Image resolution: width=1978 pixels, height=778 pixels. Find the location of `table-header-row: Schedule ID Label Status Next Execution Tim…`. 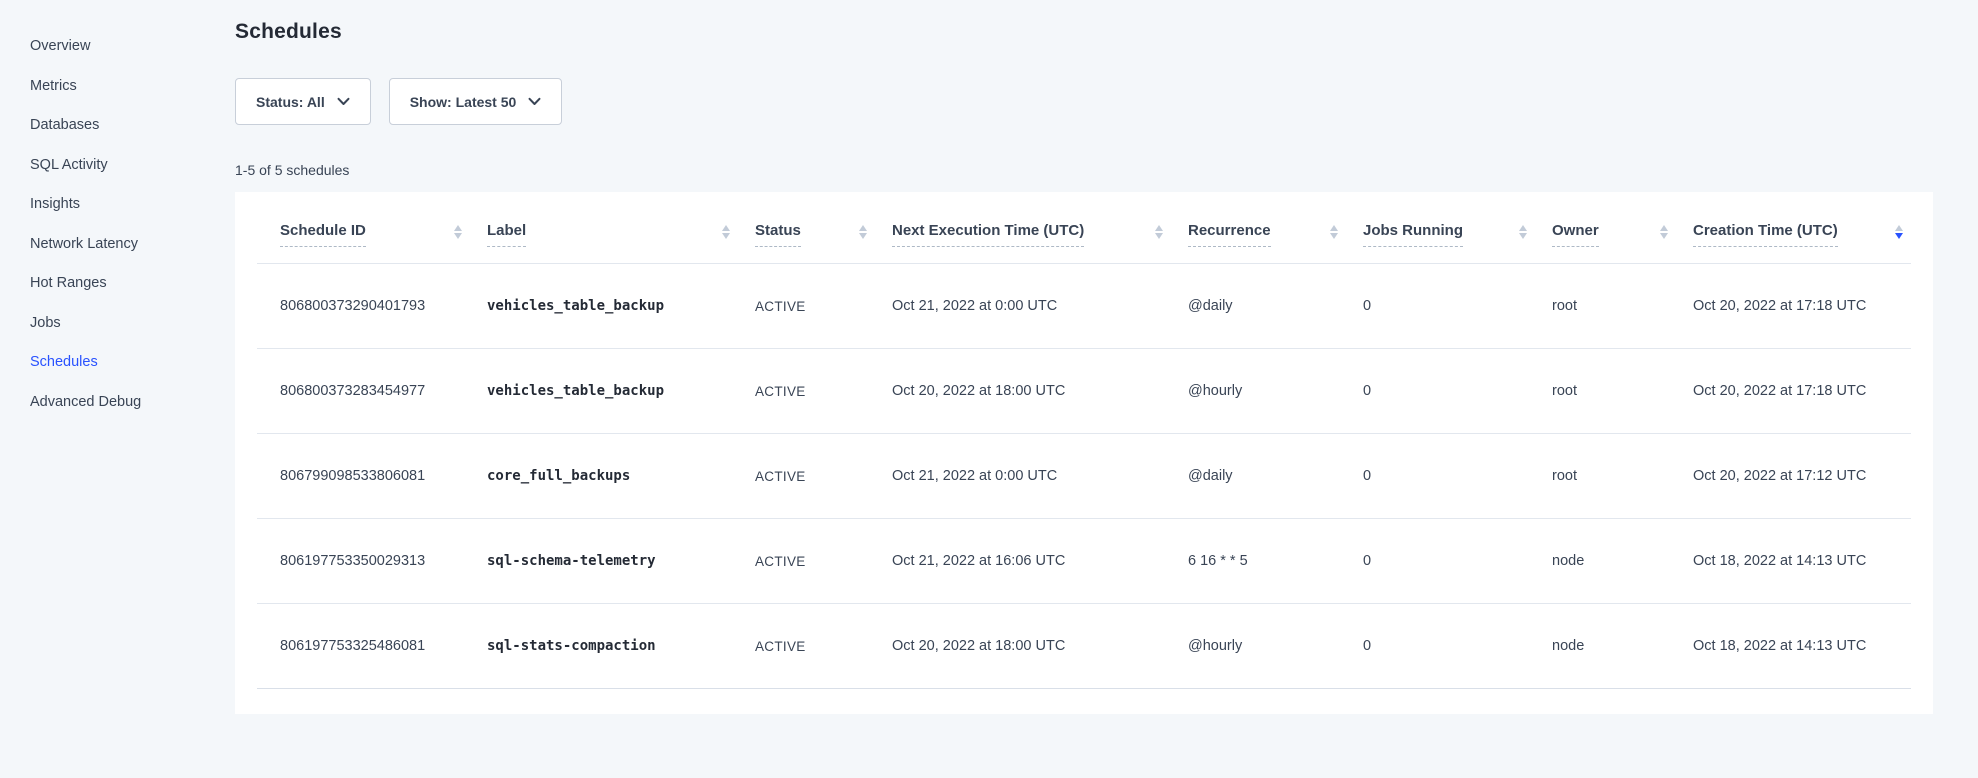

table-header-row: Schedule ID Label Status Next Execution Tim… is located at coordinates (1084, 228).